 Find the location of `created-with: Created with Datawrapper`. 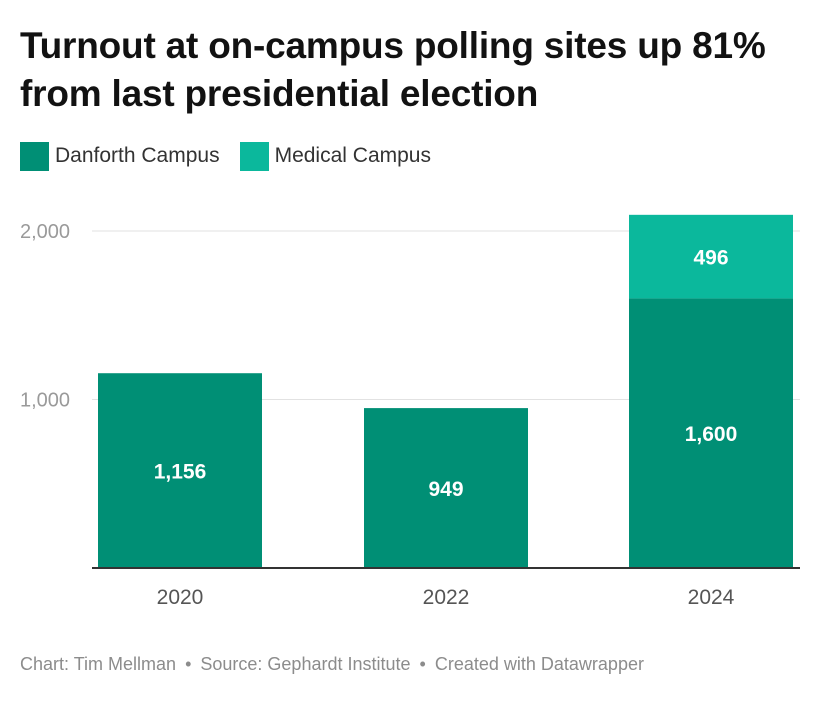

created-with: Created with Datawrapper is located at coordinates (539, 664).